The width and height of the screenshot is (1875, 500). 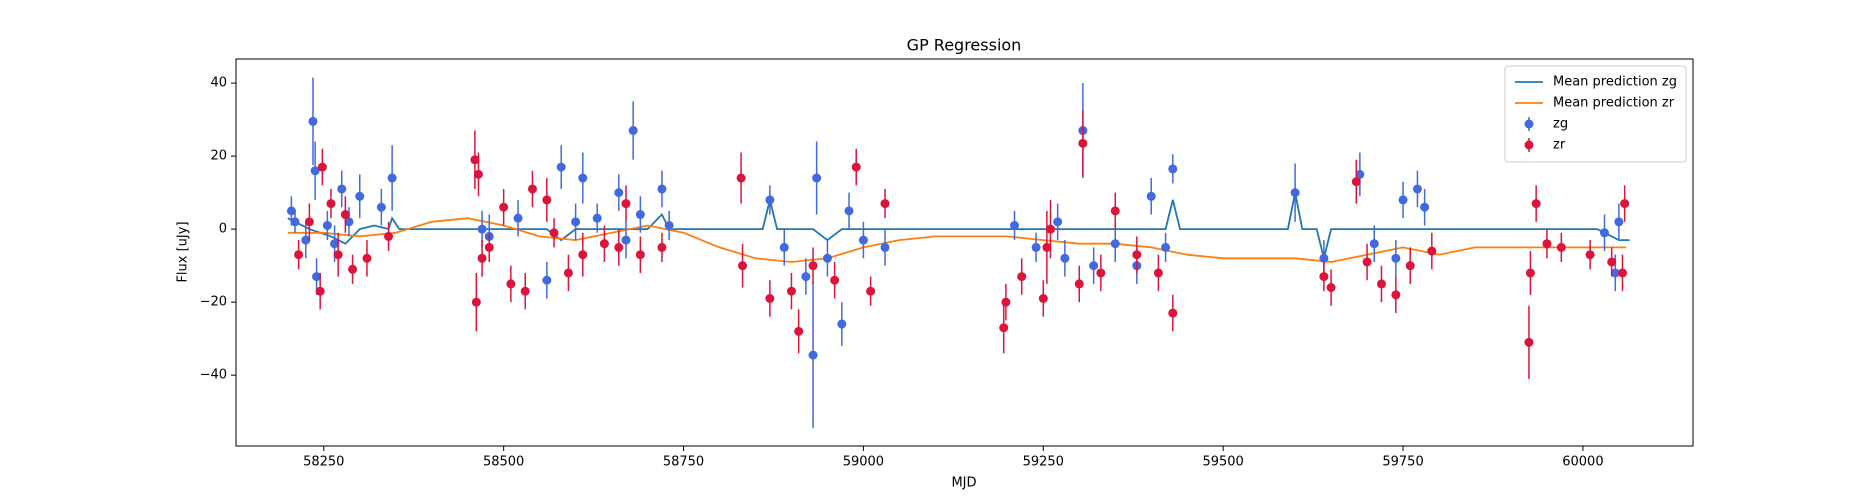 I want to click on x-tick-label: 59000, so click(x=863, y=462).